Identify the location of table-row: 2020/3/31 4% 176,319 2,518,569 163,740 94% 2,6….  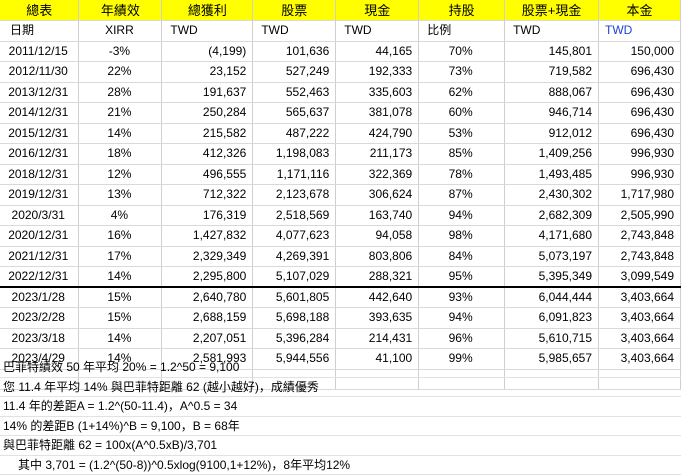
(340, 215).